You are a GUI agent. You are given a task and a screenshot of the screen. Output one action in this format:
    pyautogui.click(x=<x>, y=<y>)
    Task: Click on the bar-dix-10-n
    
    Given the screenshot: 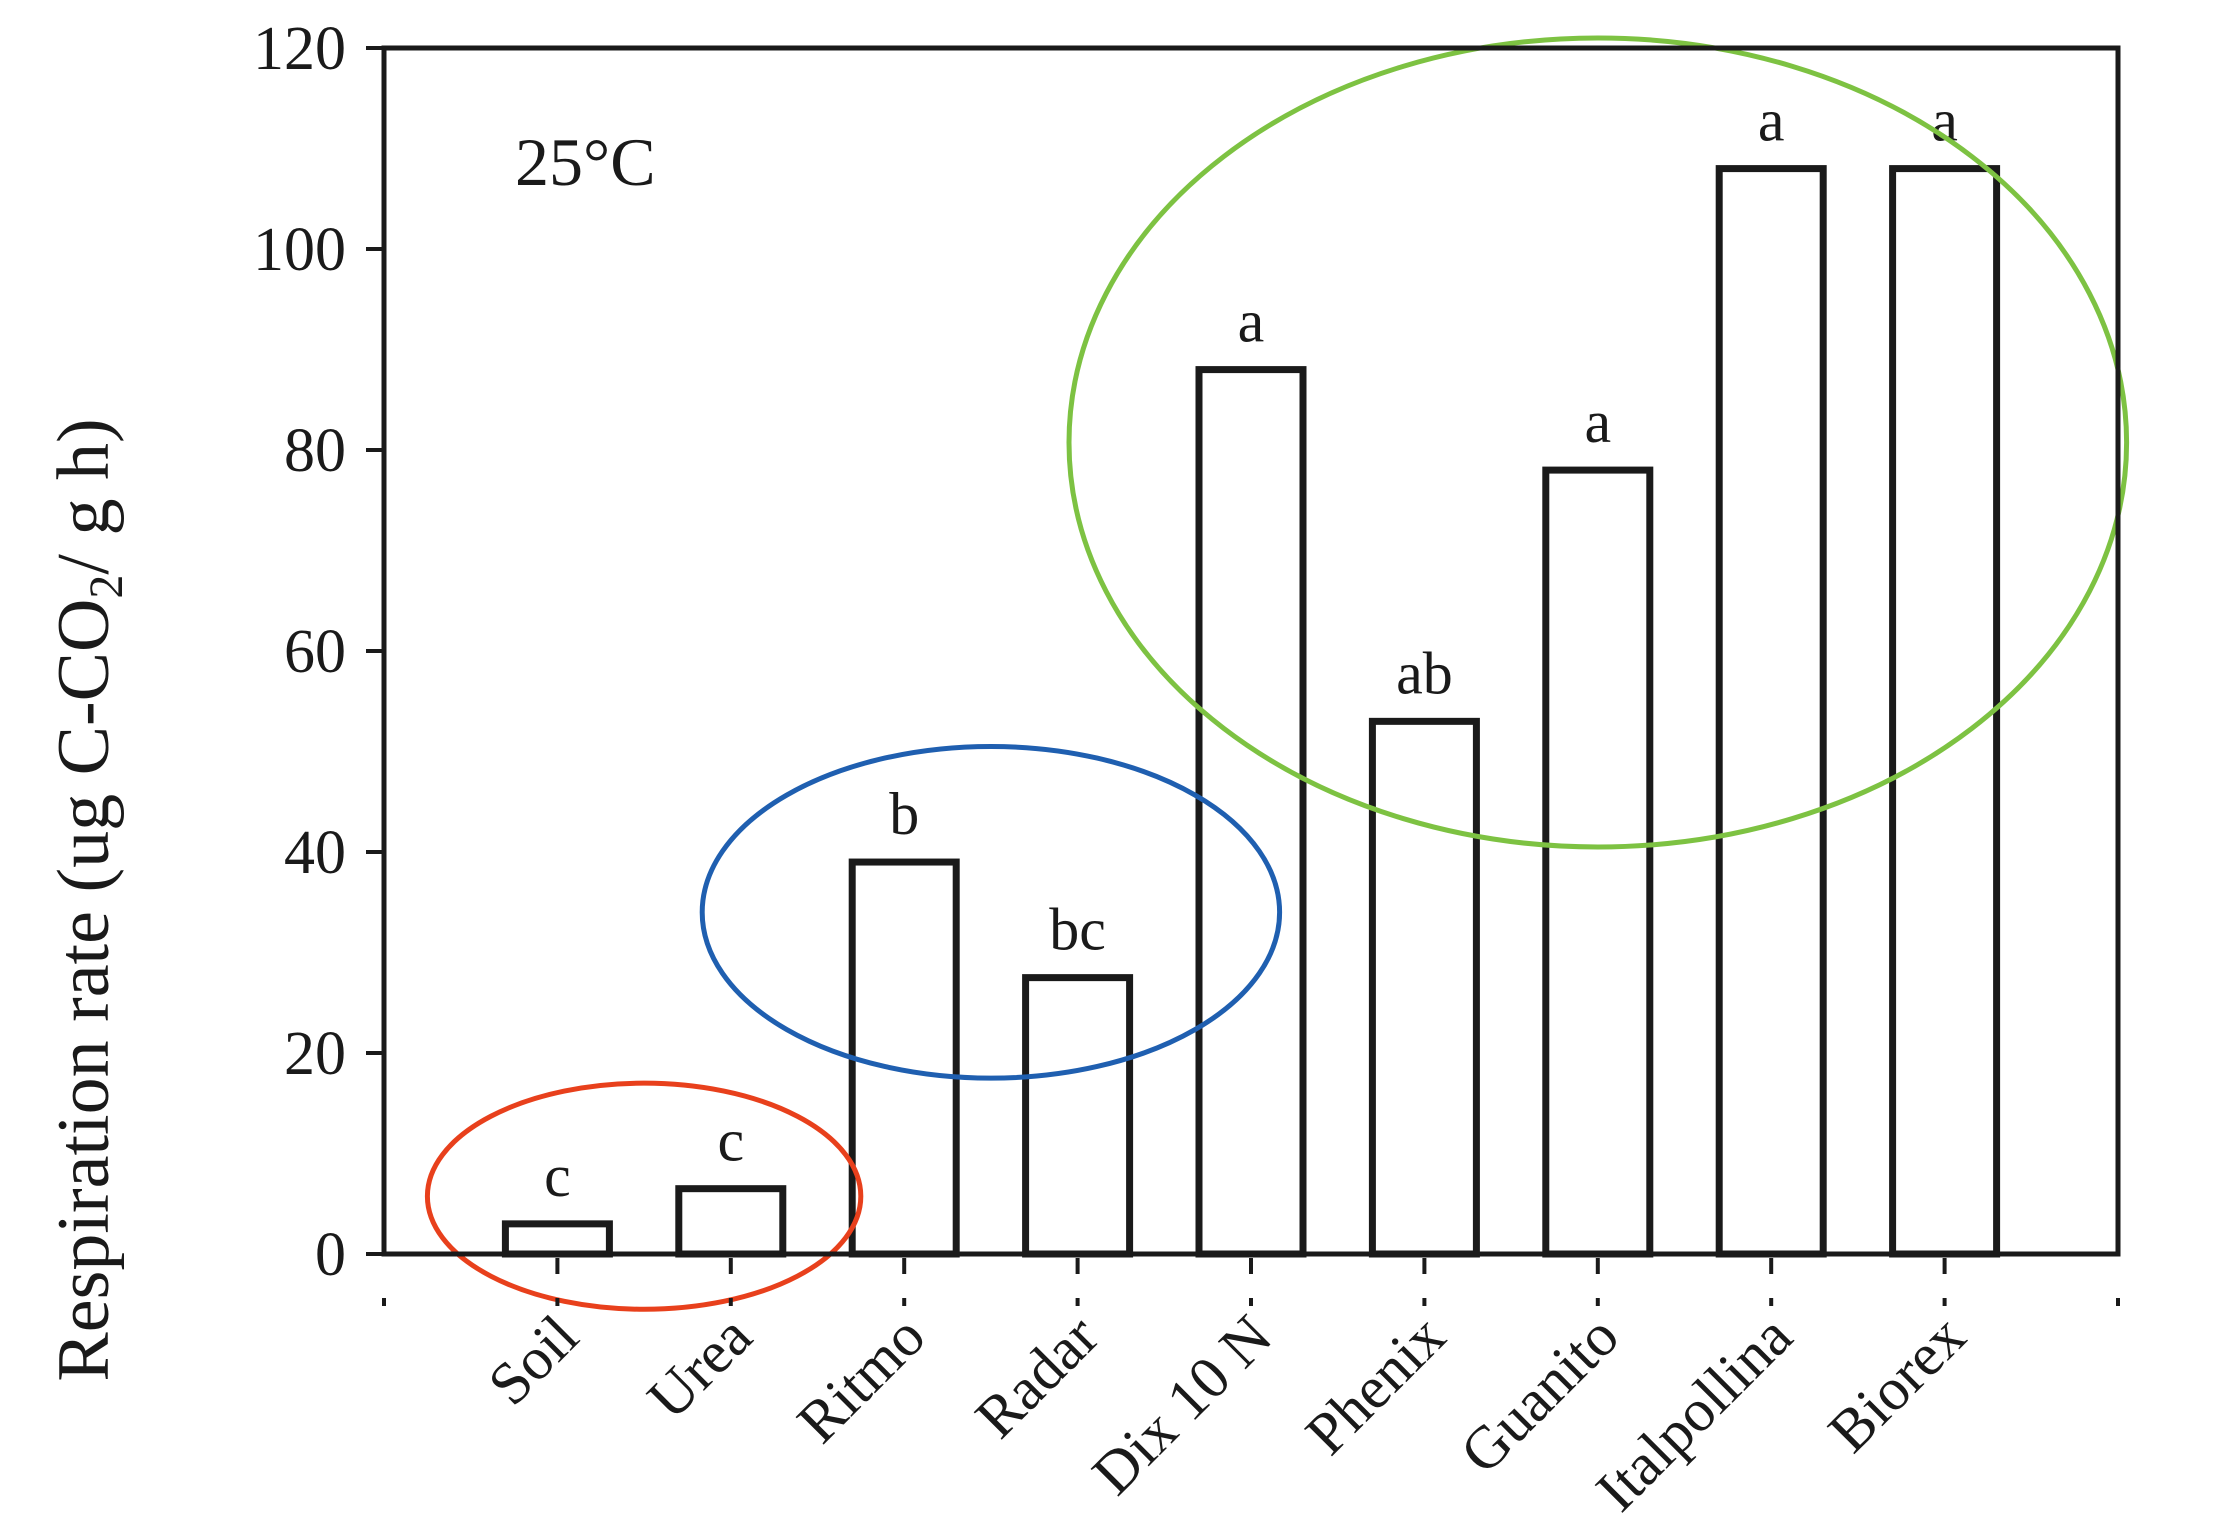 What is the action you would take?
    pyautogui.click(x=1251, y=812)
    